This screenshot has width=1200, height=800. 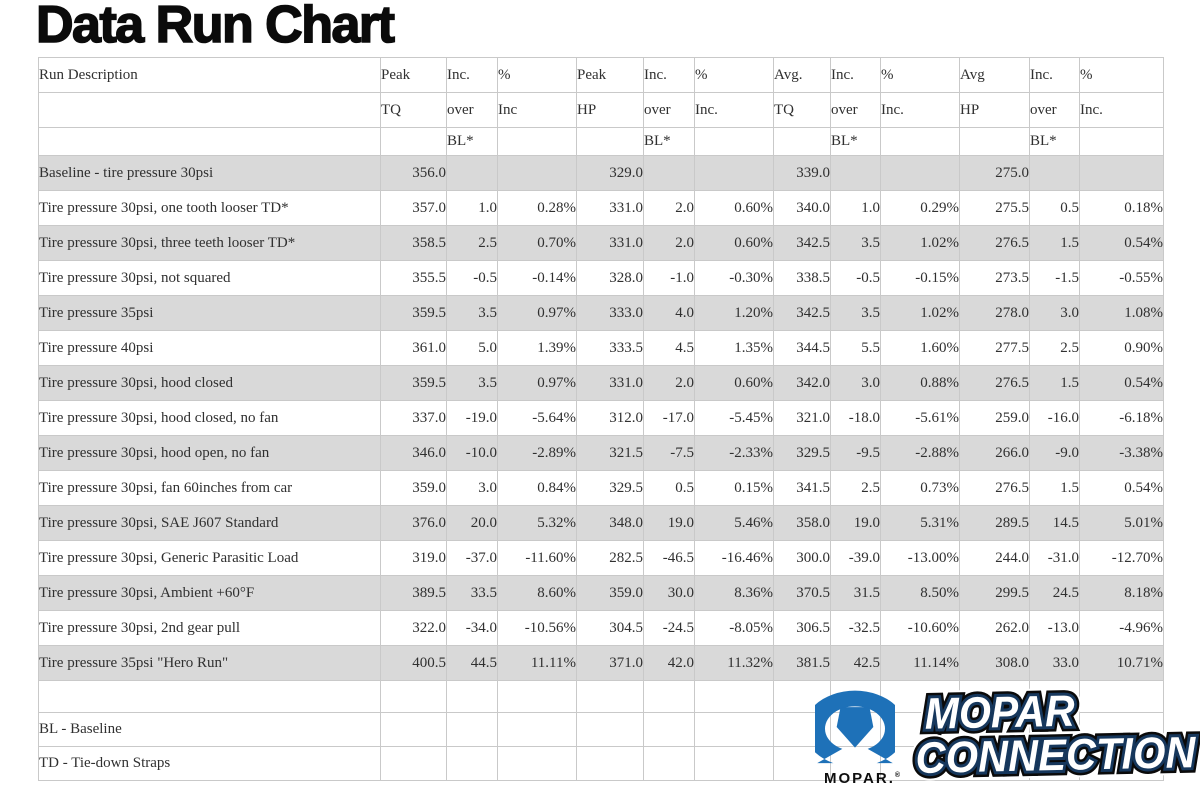 What do you see at coordinates (601, 763) in the screenshot?
I see `footnote-row: TD - Tie-down Straps` at bounding box center [601, 763].